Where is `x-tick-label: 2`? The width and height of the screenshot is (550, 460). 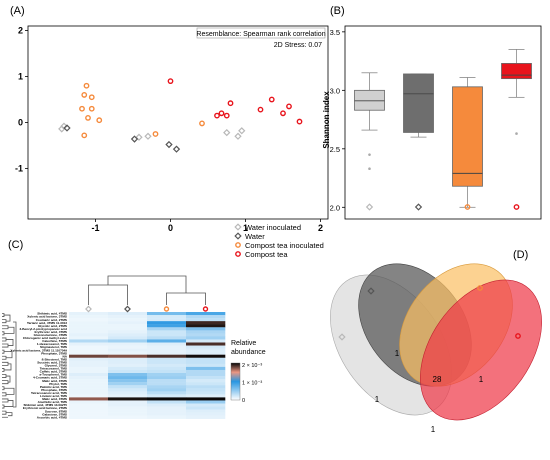 x-tick-label: 2 is located at coordinates (320, 228).